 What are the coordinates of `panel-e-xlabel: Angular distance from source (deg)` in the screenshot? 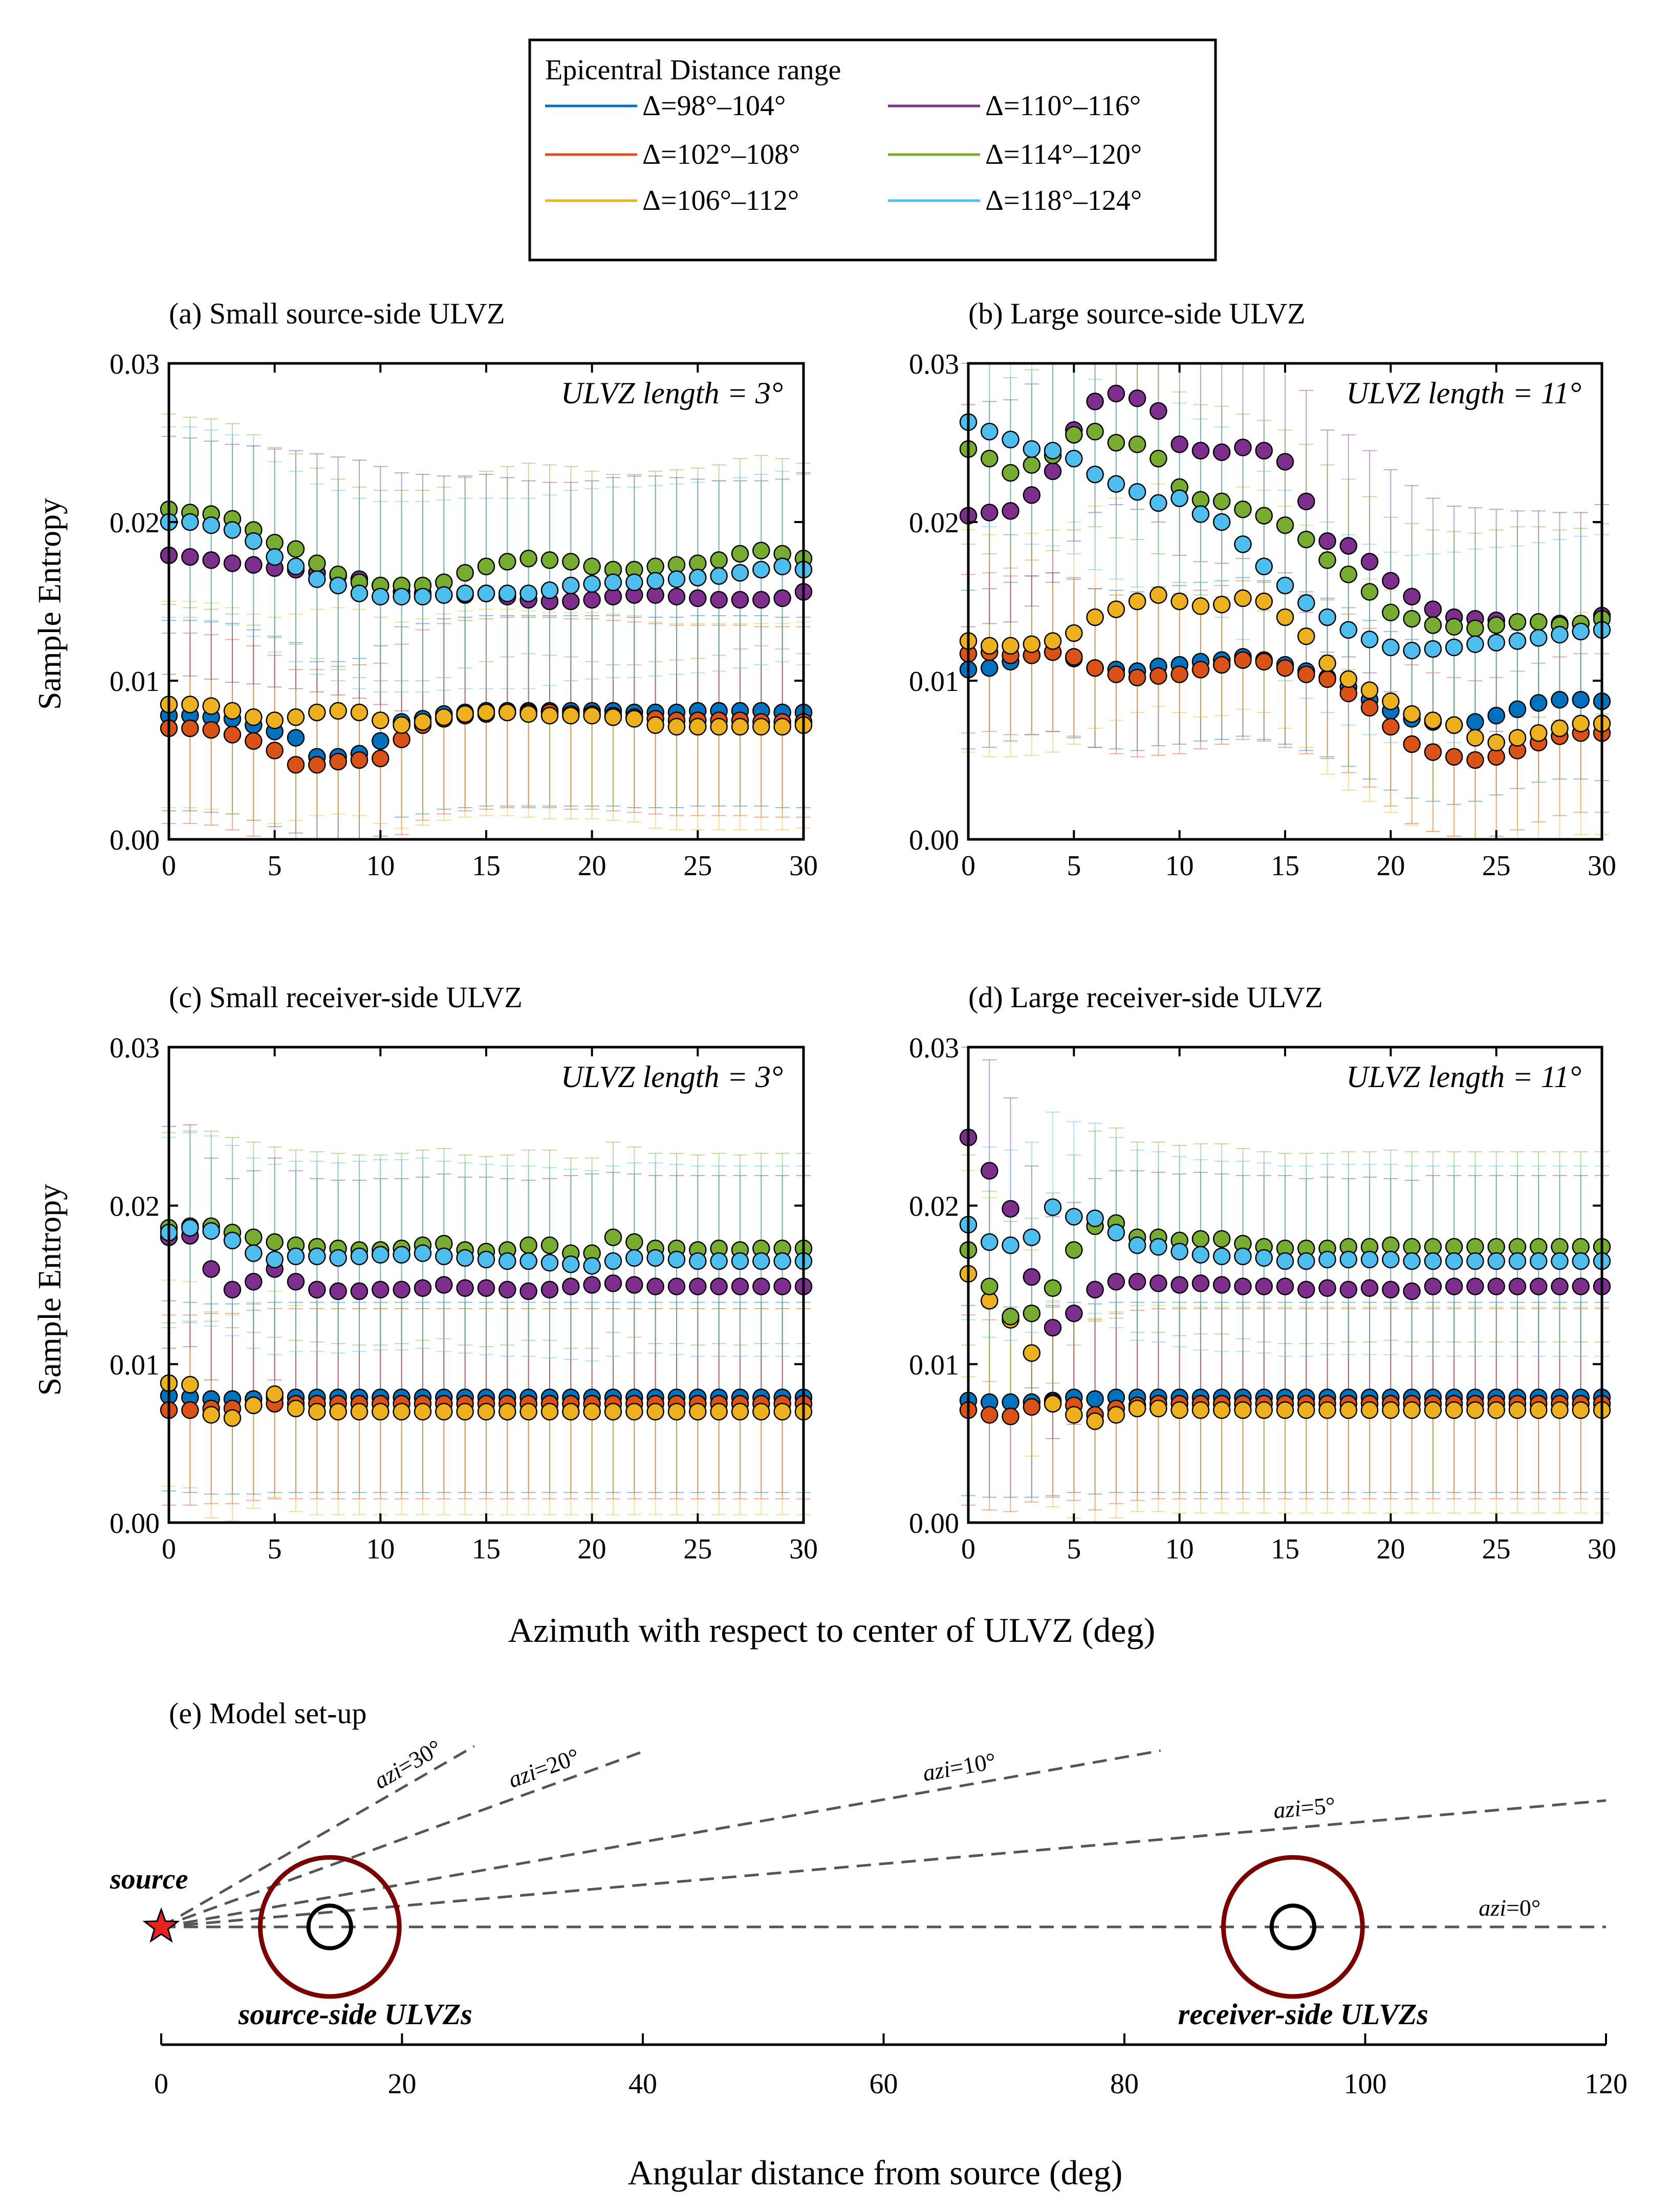 It's located at (875, 2172).